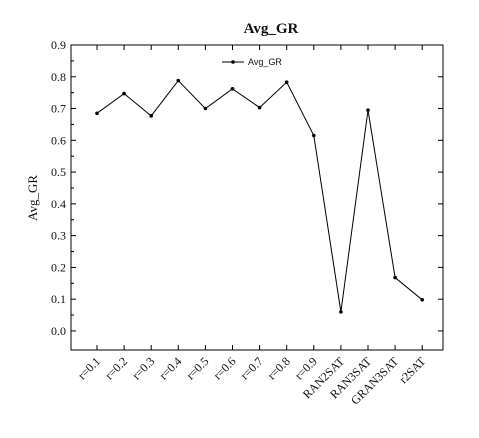  Describe the element at coordinates (58, 172) in the screenshot. I see `y-tick-label: 0.5` at that location.